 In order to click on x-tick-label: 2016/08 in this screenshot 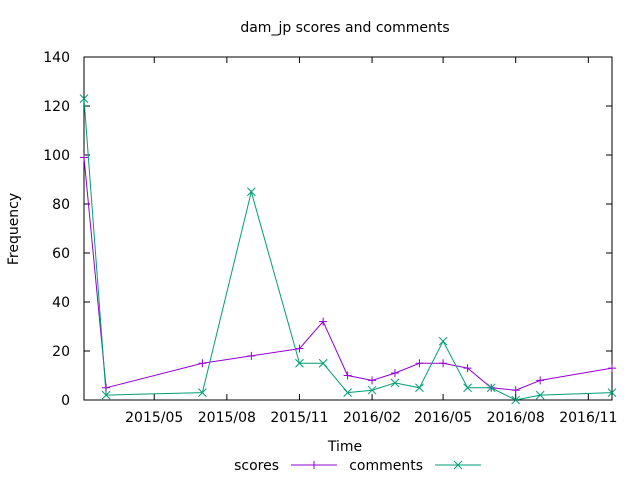, I will do `click(516, 418)`.